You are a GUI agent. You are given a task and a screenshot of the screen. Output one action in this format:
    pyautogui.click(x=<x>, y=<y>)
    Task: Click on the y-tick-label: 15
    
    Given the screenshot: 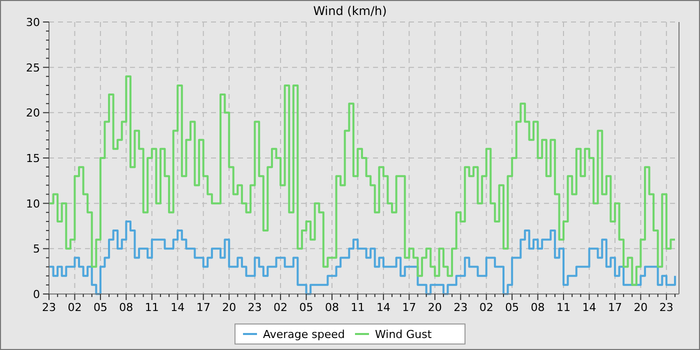 What is the action you would take?
    pyautogui.click(x=33, y=158)
    